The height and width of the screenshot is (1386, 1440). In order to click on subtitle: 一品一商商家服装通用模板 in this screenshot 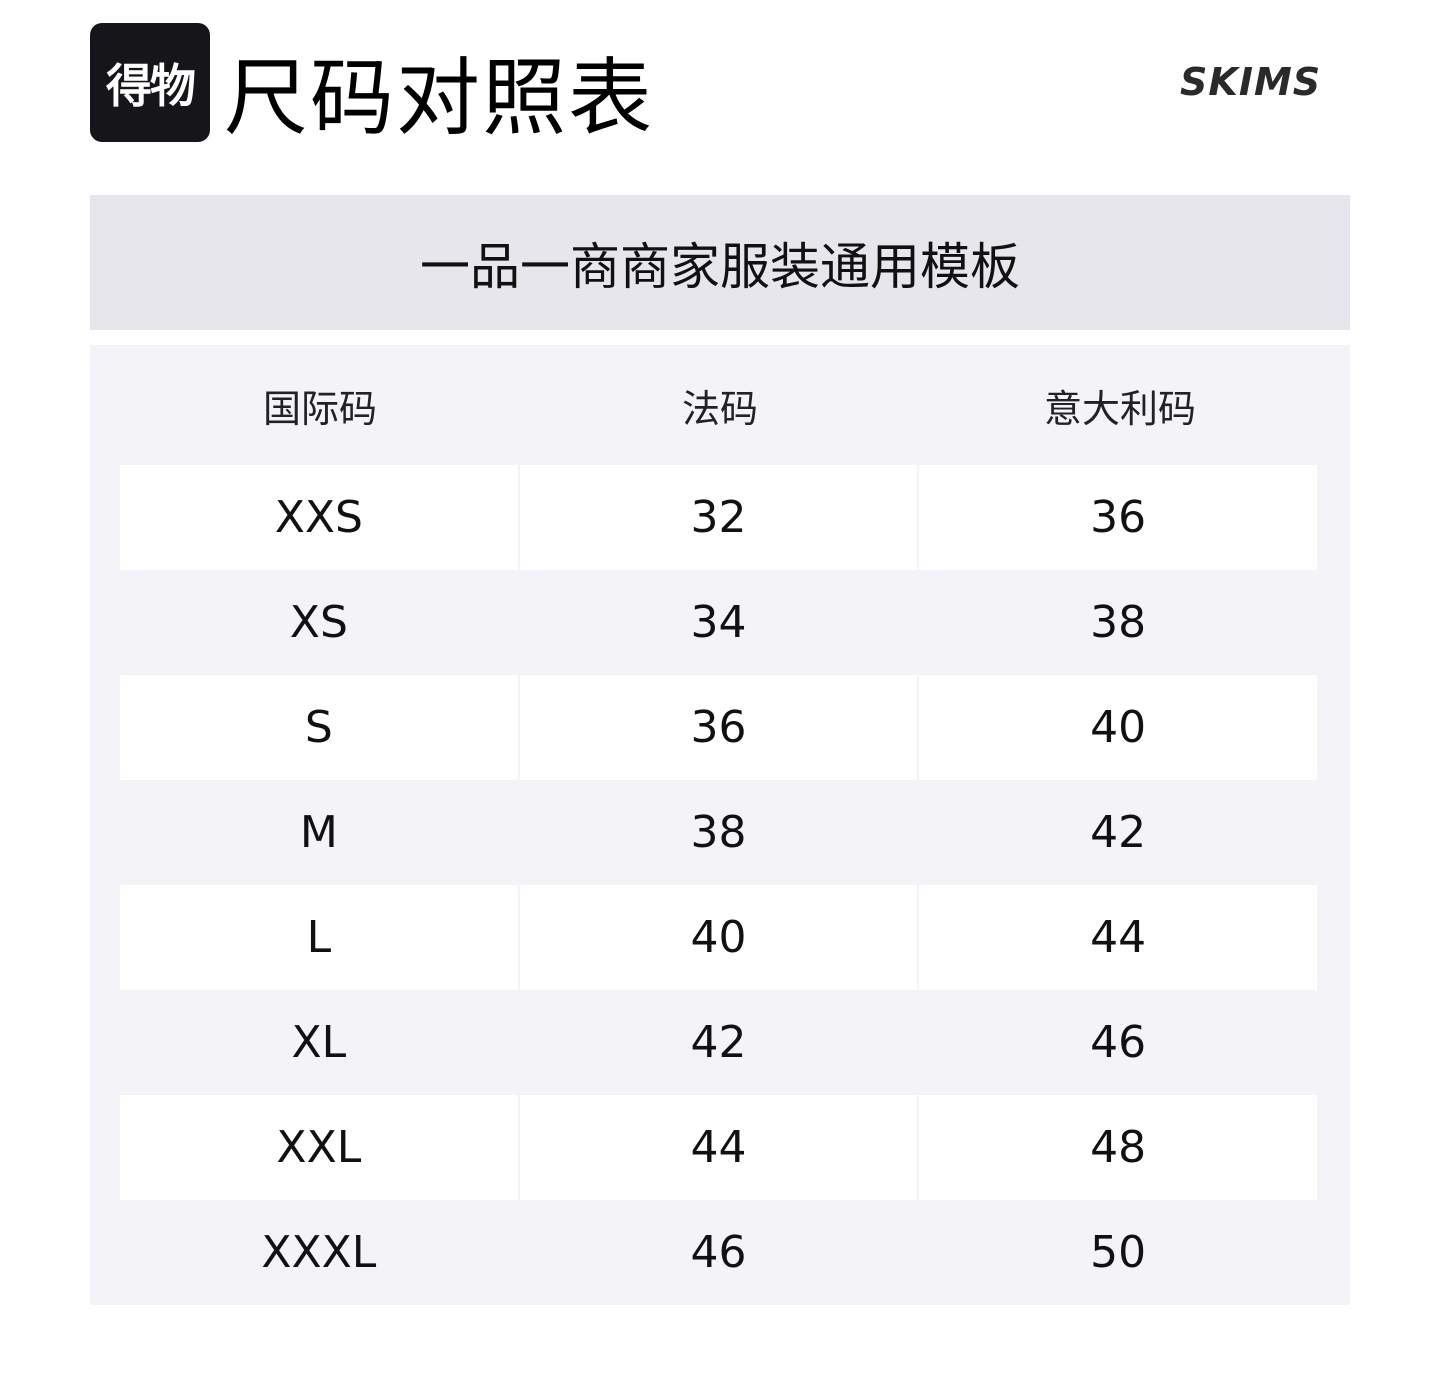, I will do `click(720, 266)`.